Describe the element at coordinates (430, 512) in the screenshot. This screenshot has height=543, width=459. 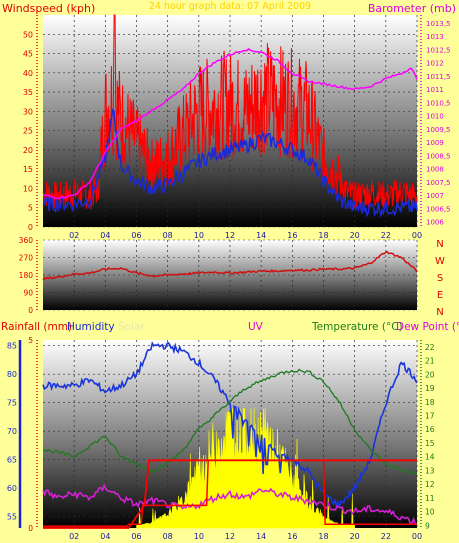
I see `temperature-tick-label: 10` at that location.